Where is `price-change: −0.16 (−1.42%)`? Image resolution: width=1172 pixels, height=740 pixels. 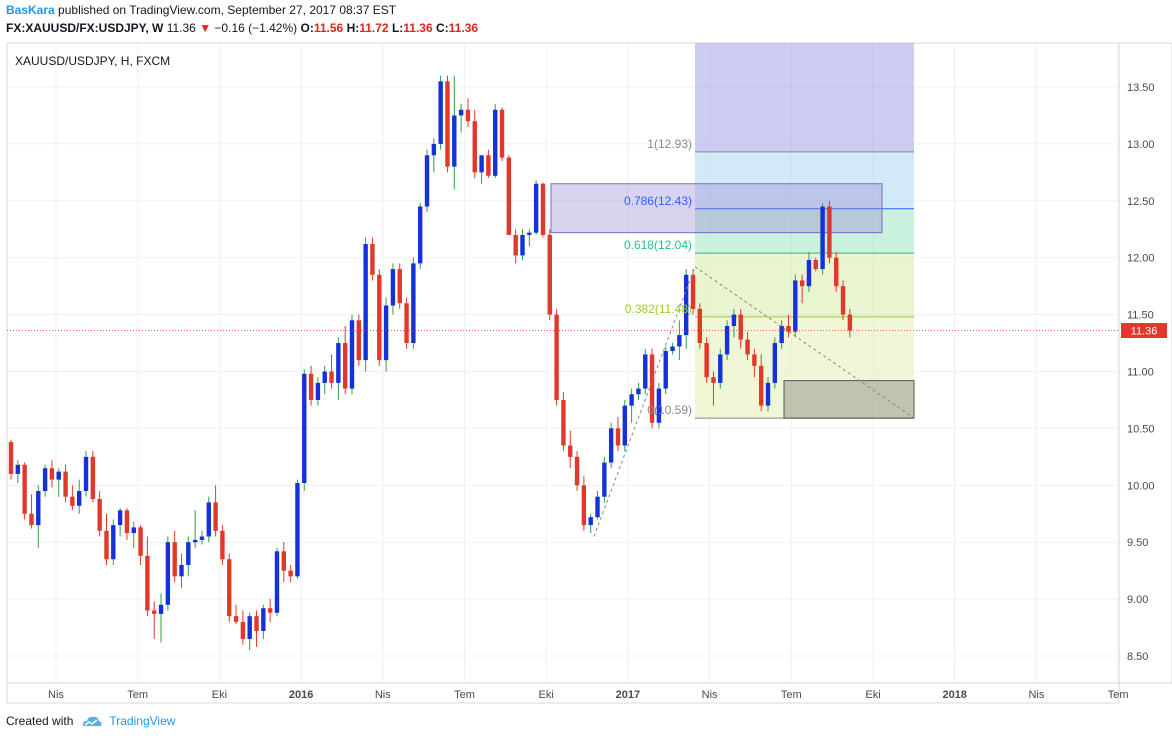
price-change: −0.16 (−1.42%) is located at coordinates (256, 28).